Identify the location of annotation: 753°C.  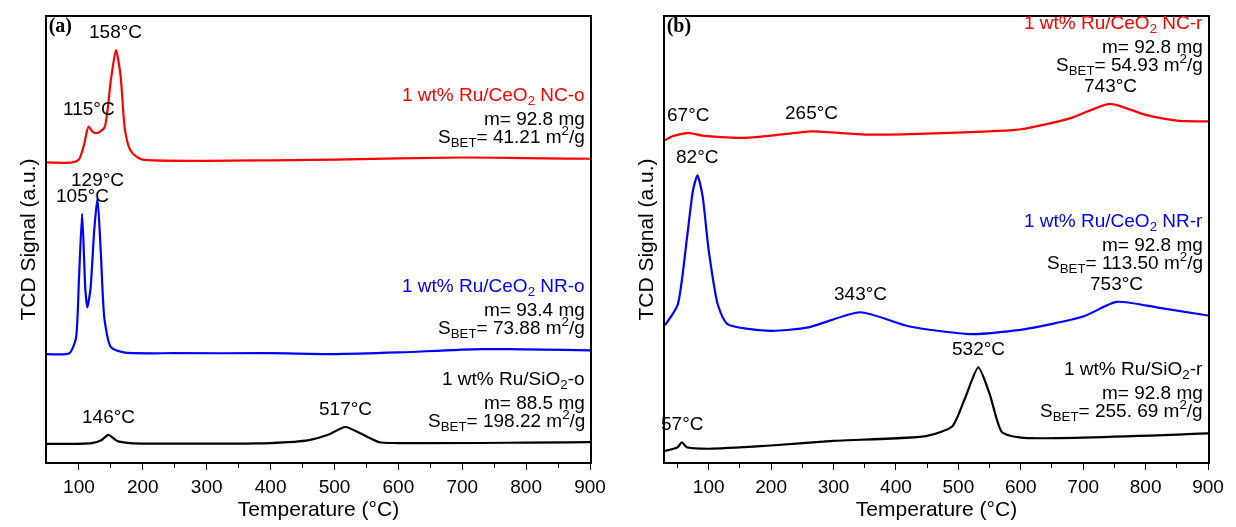
(1117, 283).